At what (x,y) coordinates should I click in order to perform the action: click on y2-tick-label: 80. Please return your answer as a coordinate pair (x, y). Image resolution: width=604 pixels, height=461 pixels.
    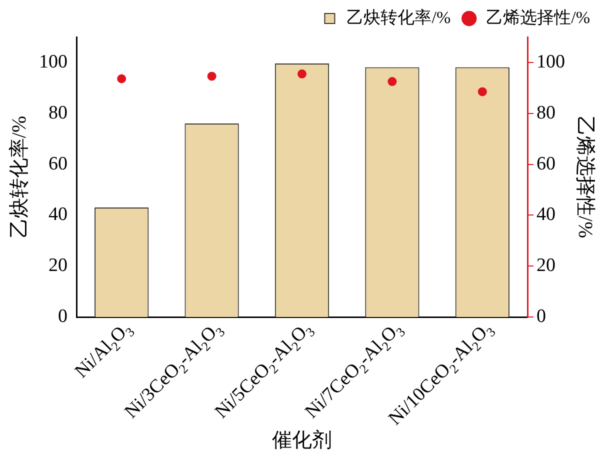
    Looking at the image, I should click on (546, 113).